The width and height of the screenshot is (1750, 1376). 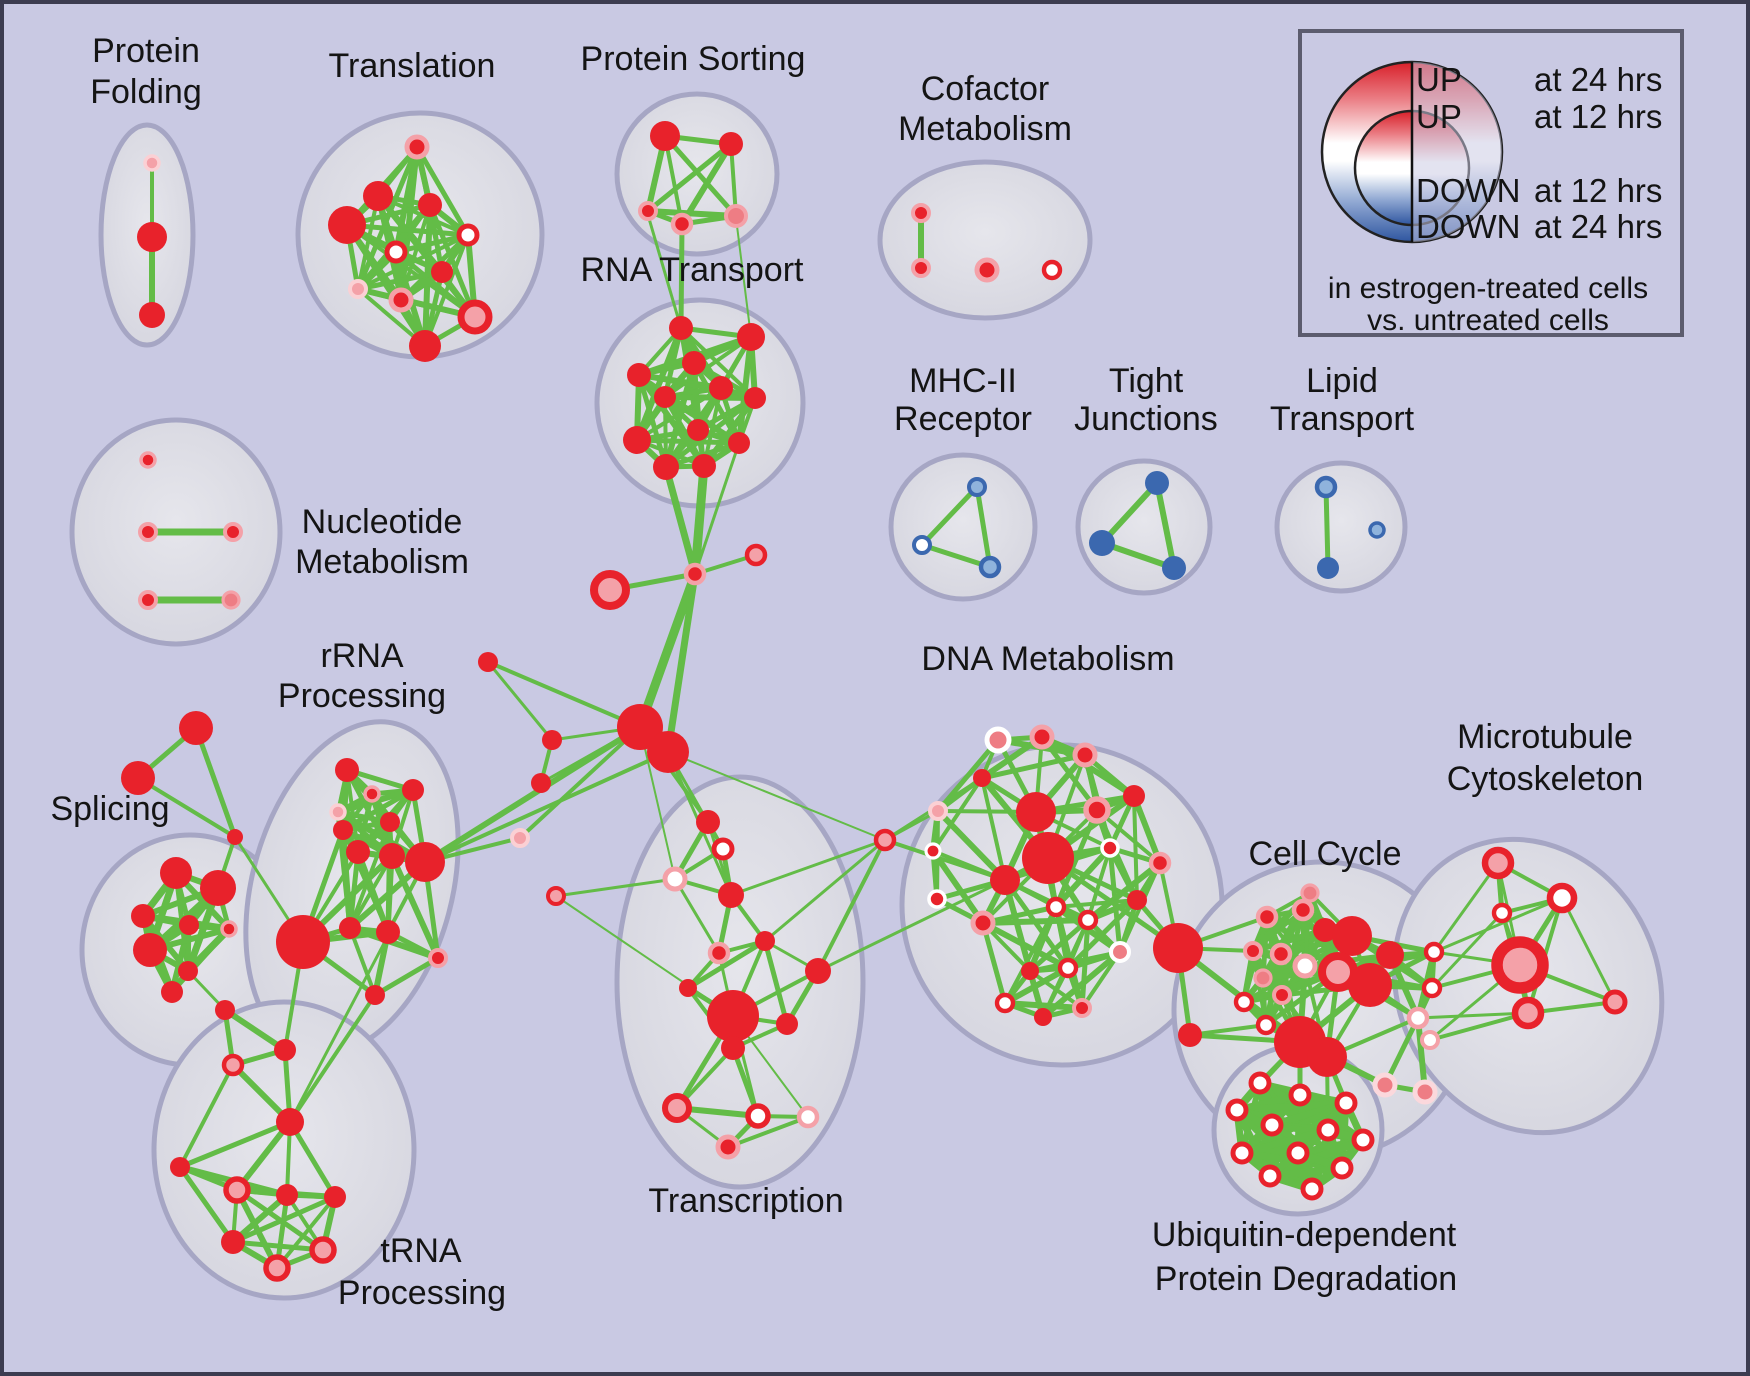 What do you see at coordinates (963, 527) in the screenshot?
I see `cluster-mhc-ii-receptor-ellipse` at bounding box center [963, 527].